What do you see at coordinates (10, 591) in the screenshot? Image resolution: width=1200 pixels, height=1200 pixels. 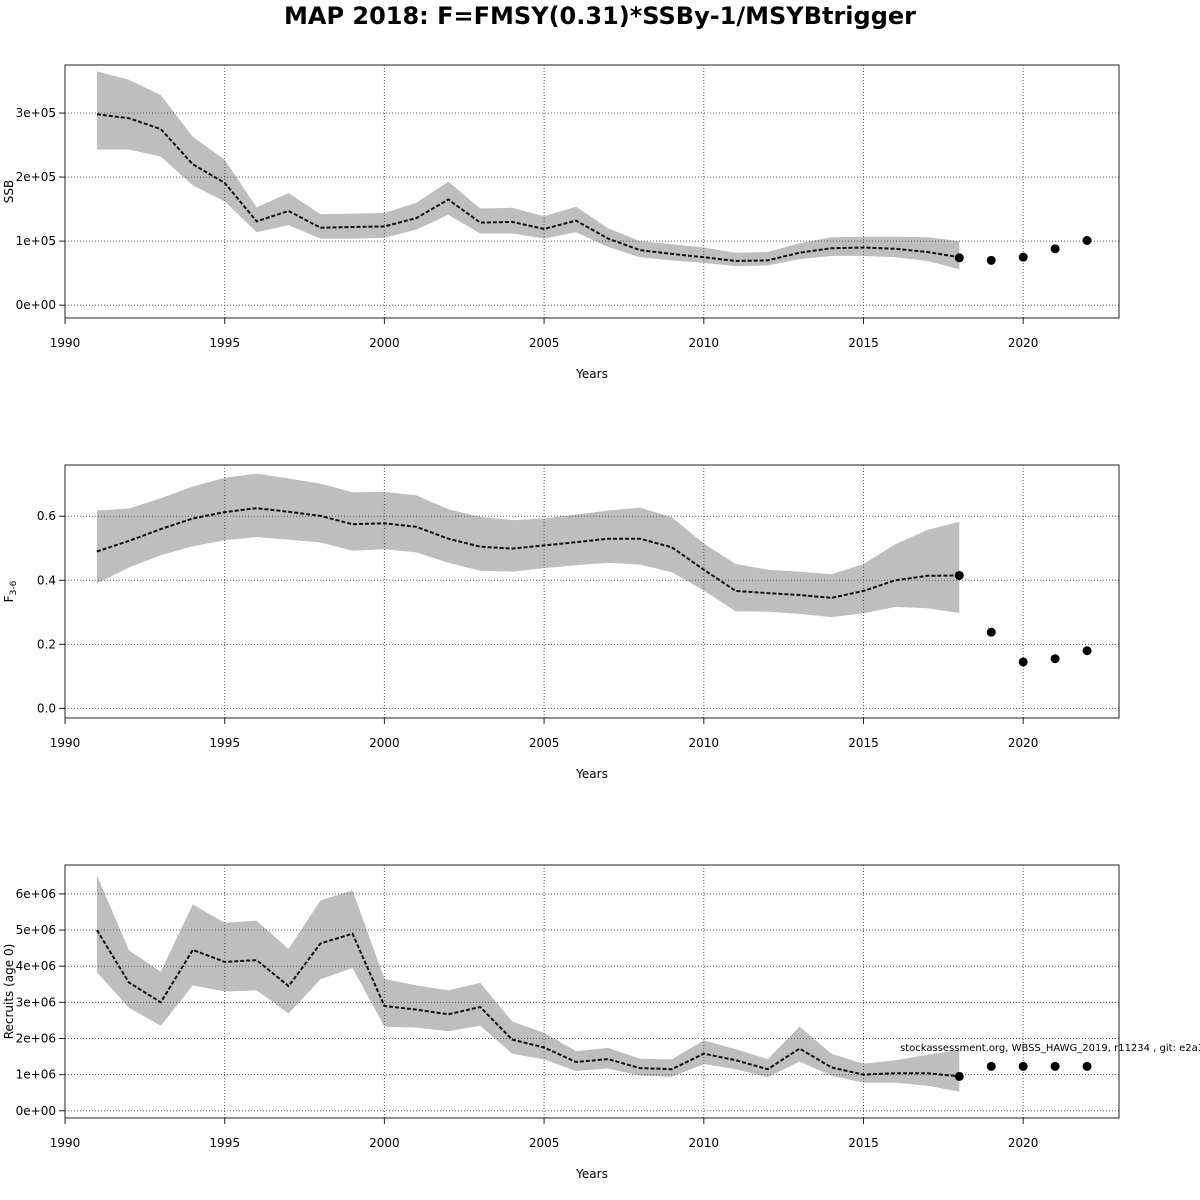 I see `y-axis-title: F3-6` at bounding box center [10, 591].